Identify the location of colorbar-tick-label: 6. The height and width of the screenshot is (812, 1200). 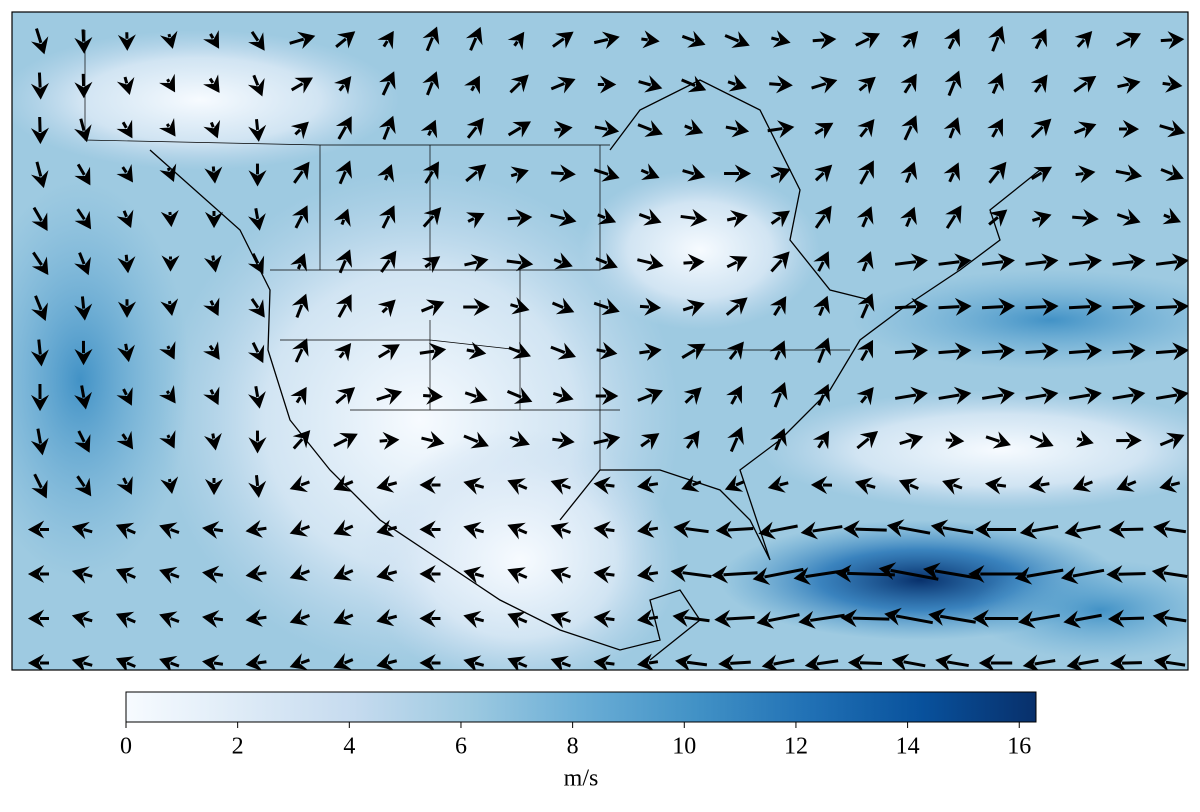
(461, 747).